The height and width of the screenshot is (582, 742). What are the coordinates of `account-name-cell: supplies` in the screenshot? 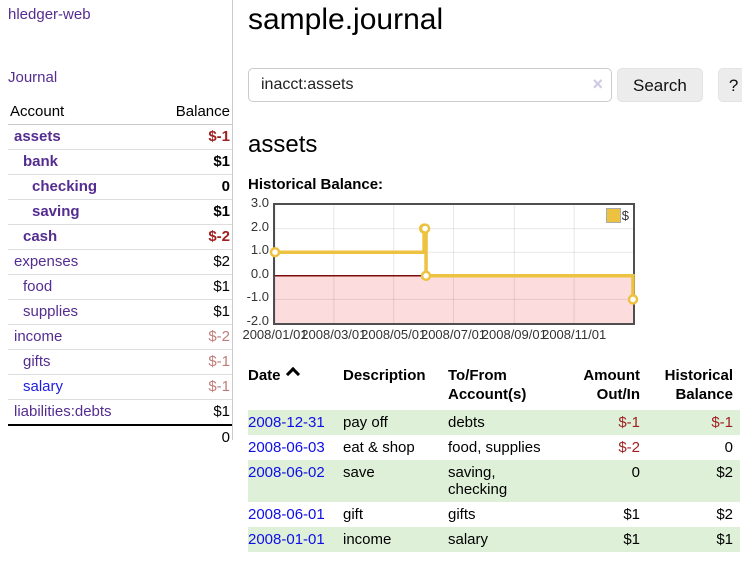 It's located at (80, 312).